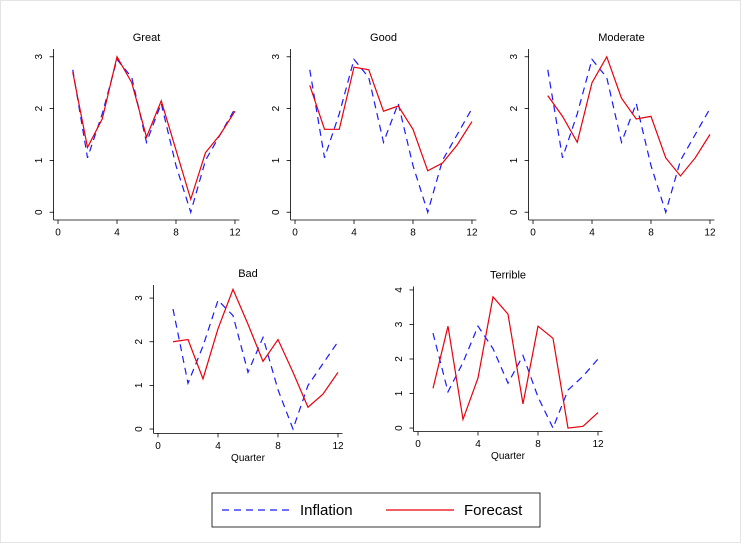 The image size is (741, 543). I want to click on legend-label: Inflation, so click(326, 510).